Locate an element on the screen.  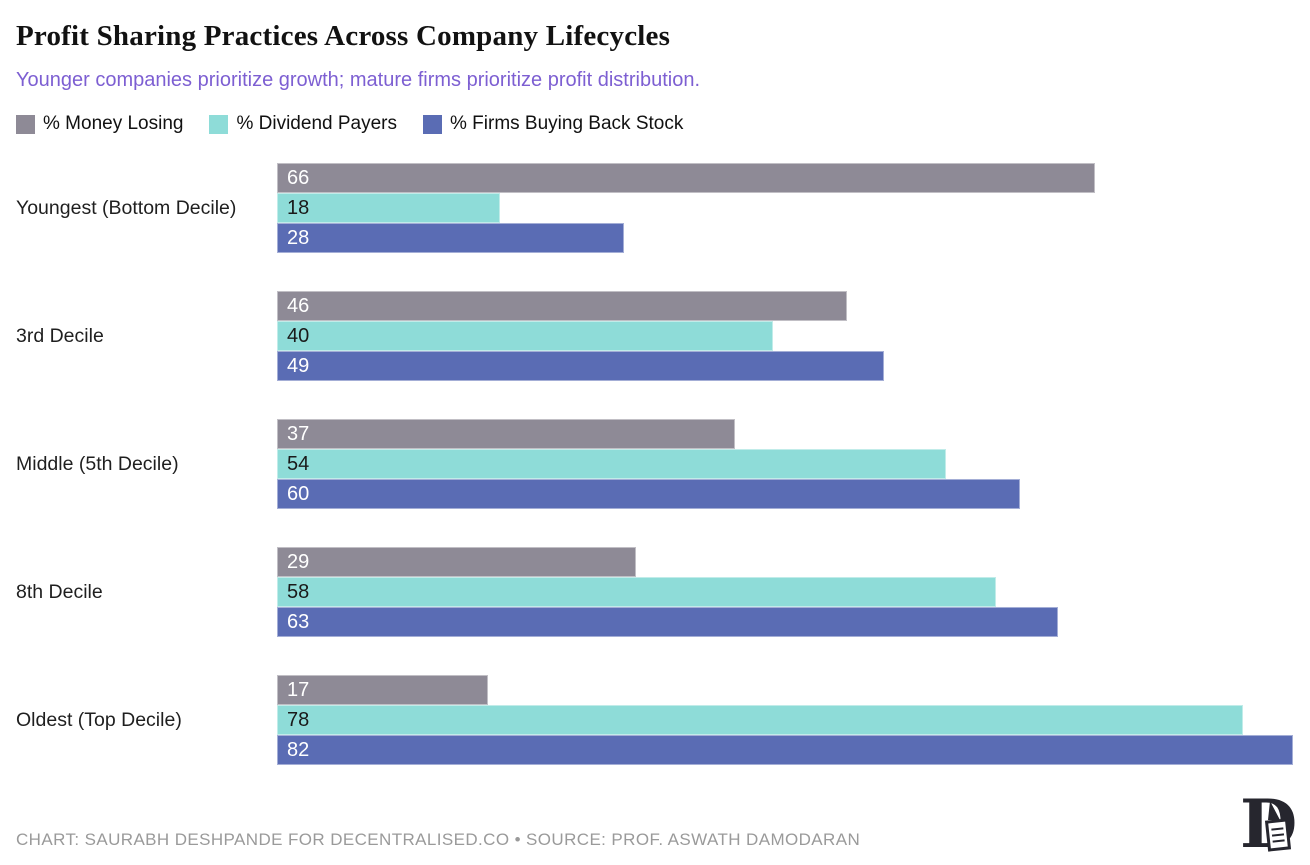
legend-label: % Money Losing is located at coordinates (113, 124).